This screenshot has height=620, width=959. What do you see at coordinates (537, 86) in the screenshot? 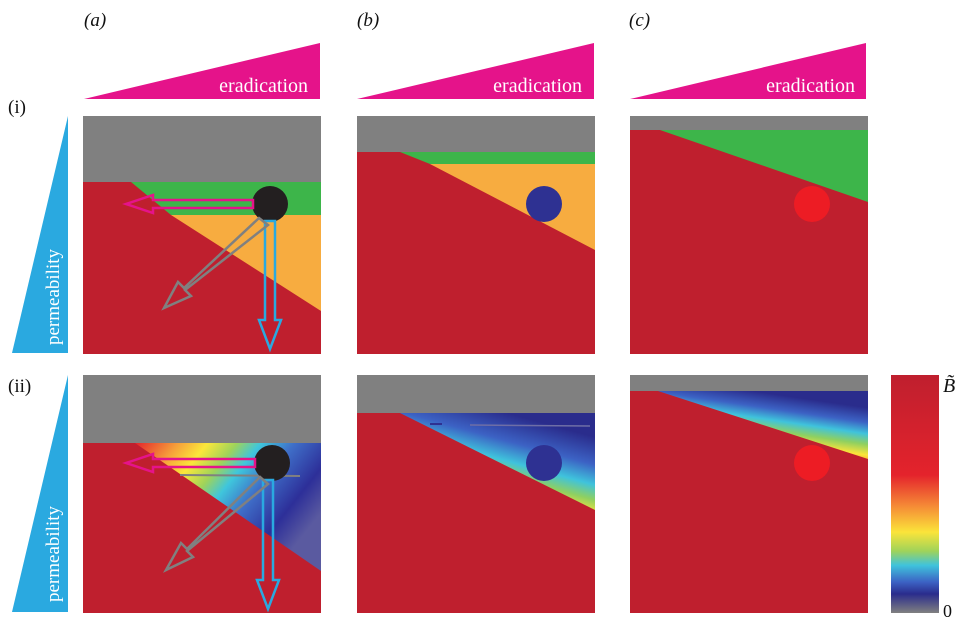
I see `eradication-text-b: eradication` at bounding box center [537, 86].